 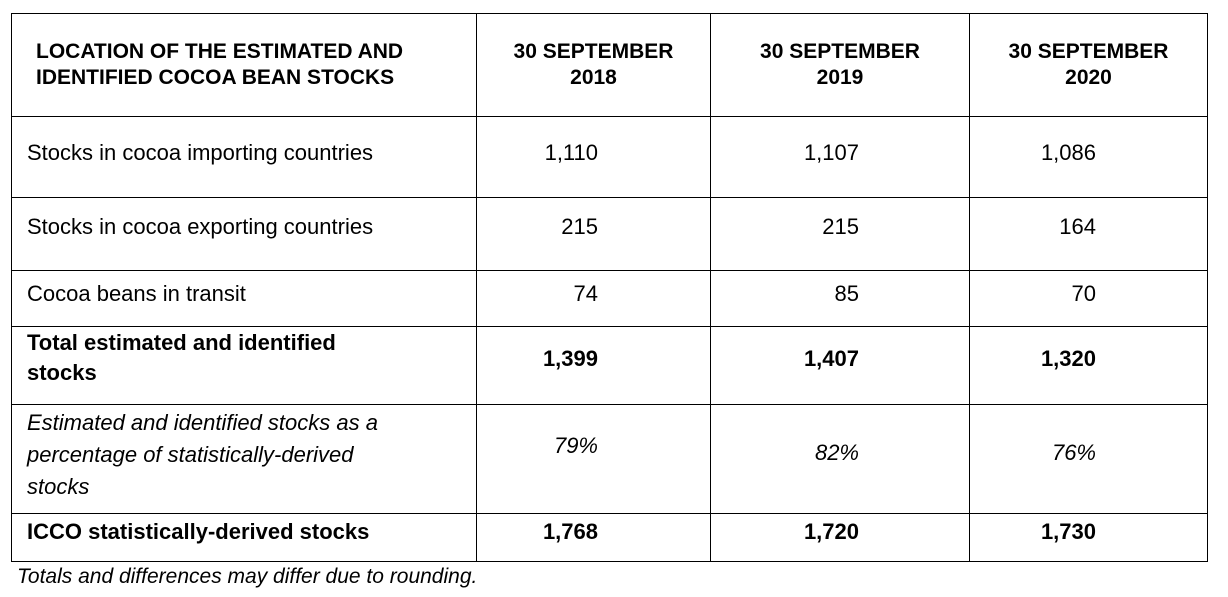 I want to click on cell-value: 74, so click(x=585, y=293).